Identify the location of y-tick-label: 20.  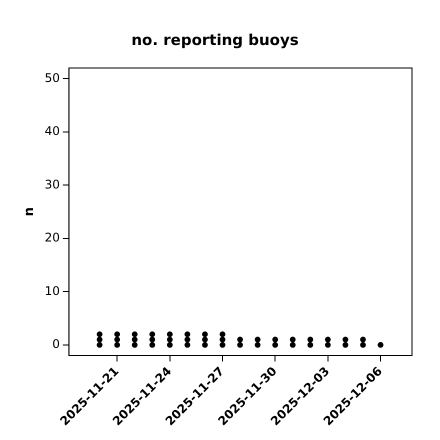
(52, 237).